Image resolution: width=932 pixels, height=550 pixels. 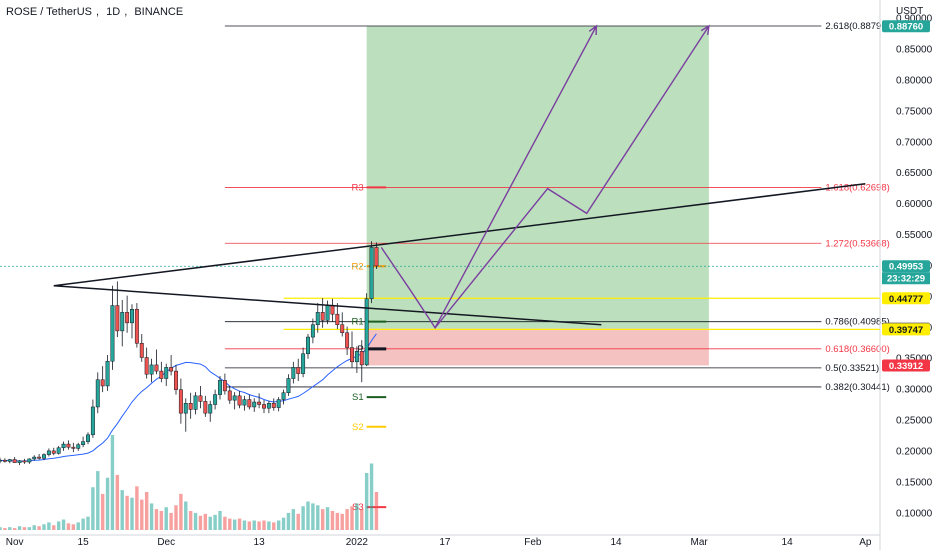 What do you see at coordinates (84, 542) in the screenshot?
I see `x-tick-label: 15` at bounding box center [84, 542].